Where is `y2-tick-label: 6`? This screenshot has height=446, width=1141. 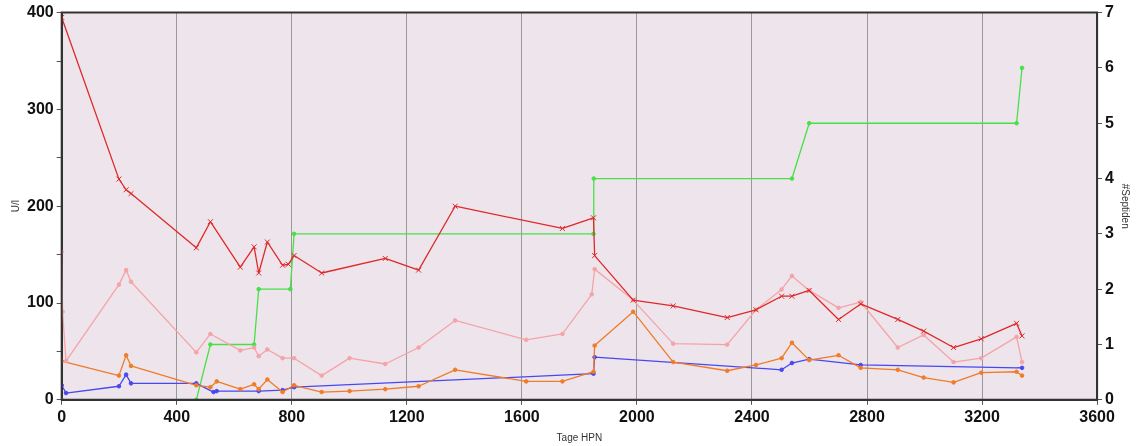 y2-tick-label: 6 is located at coordinates (1110, 67).